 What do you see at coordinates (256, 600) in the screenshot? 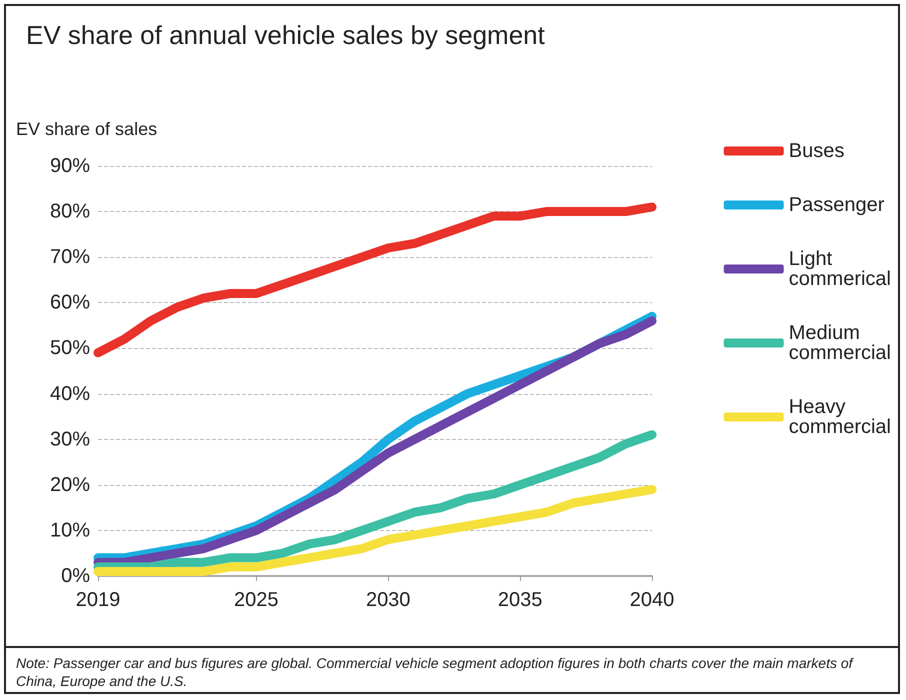
I see `x-tick-label: 2025` at bounding box center [256, 600].